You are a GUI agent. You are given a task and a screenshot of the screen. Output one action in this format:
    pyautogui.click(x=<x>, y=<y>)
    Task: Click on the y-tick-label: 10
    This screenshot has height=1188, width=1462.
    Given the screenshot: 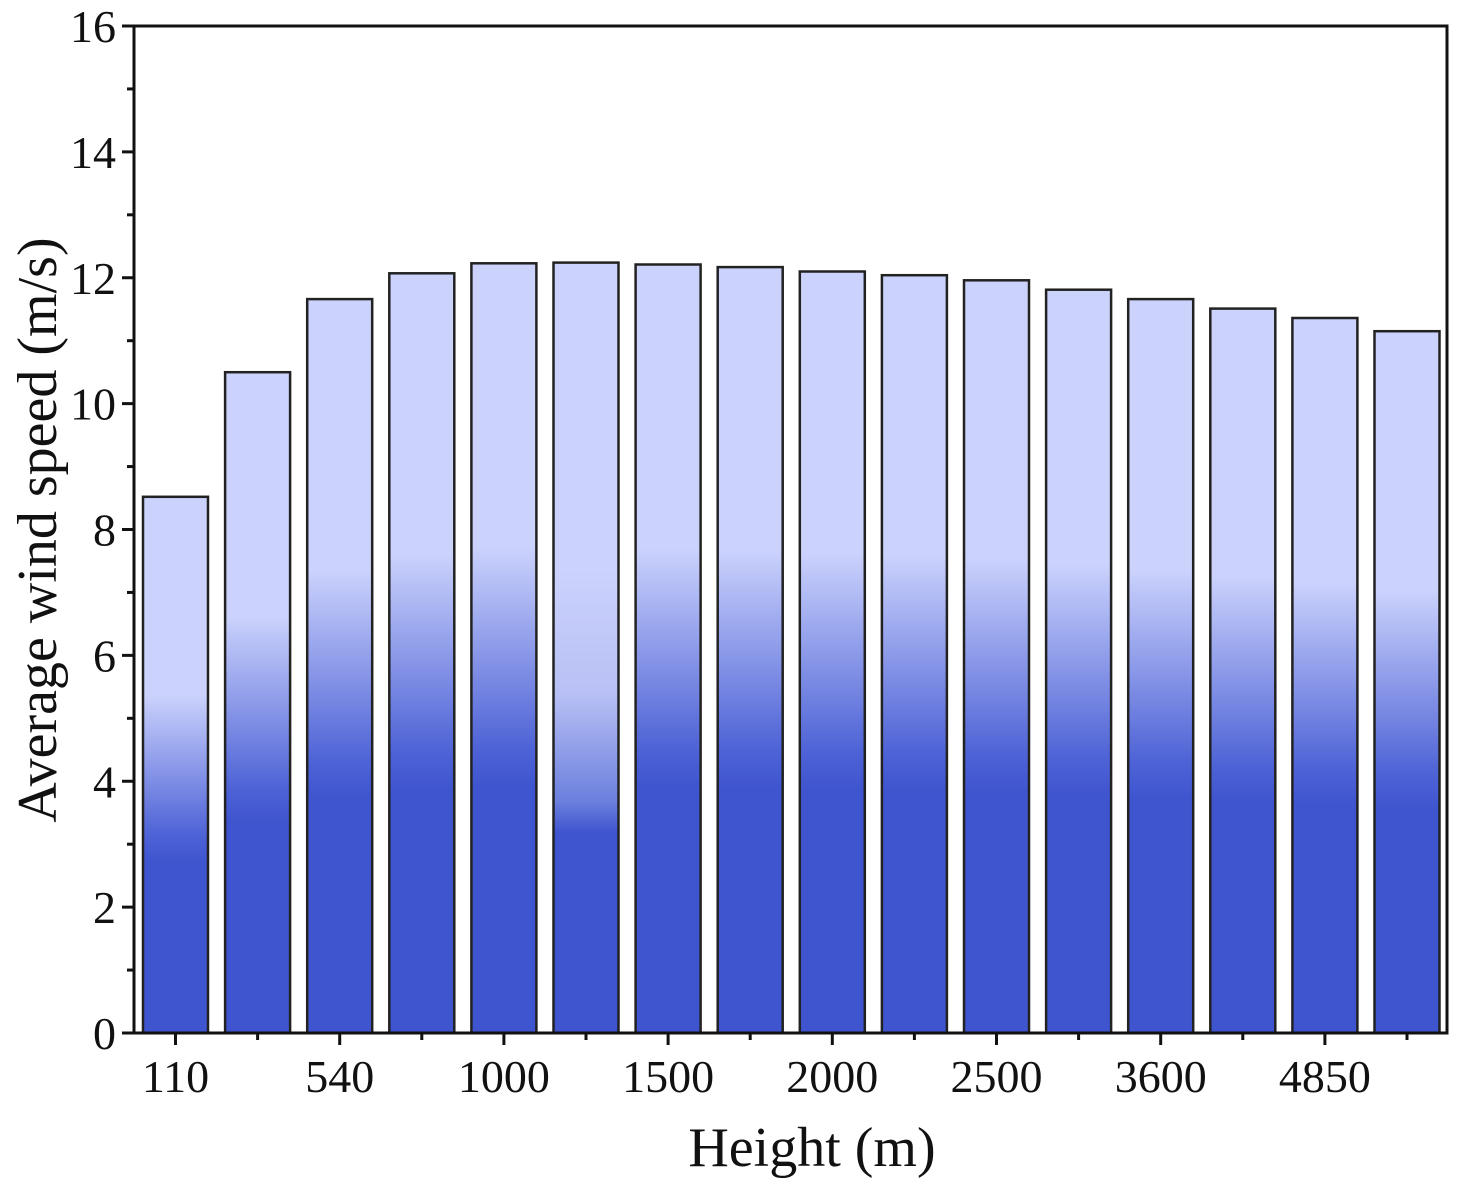 What is the action you would take?
    pyautogui.click(x=93, y=404)
    